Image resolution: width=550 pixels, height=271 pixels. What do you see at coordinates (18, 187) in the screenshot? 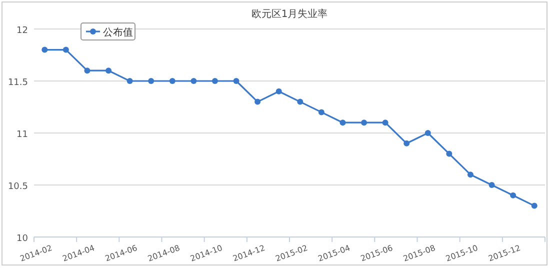
I see `y-tick-label: 10.5` at bounding box center [18, 187].